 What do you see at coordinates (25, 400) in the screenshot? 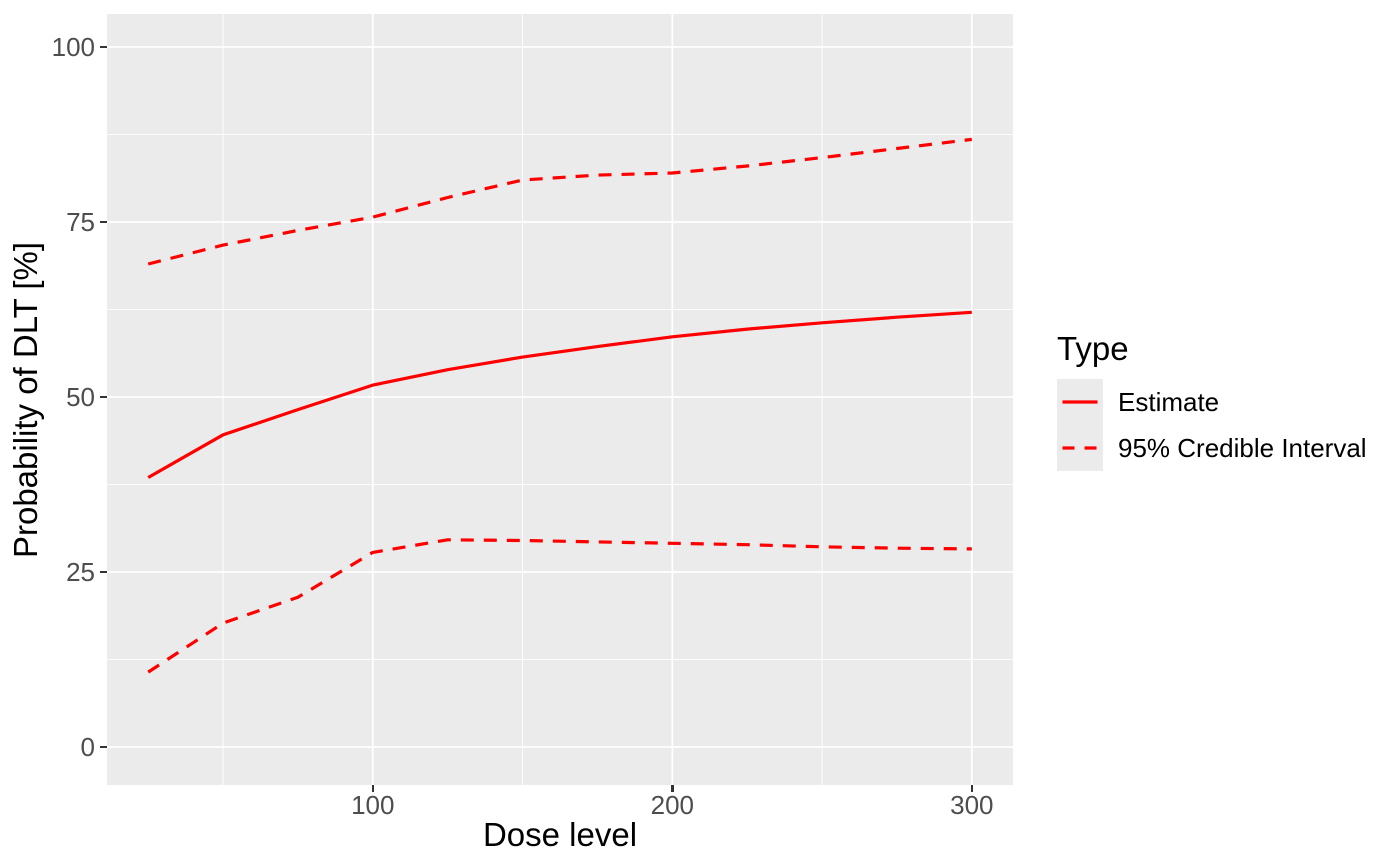
I see `y-axis-title: Probability of DLT [%]` at bounding box center [25, 400].